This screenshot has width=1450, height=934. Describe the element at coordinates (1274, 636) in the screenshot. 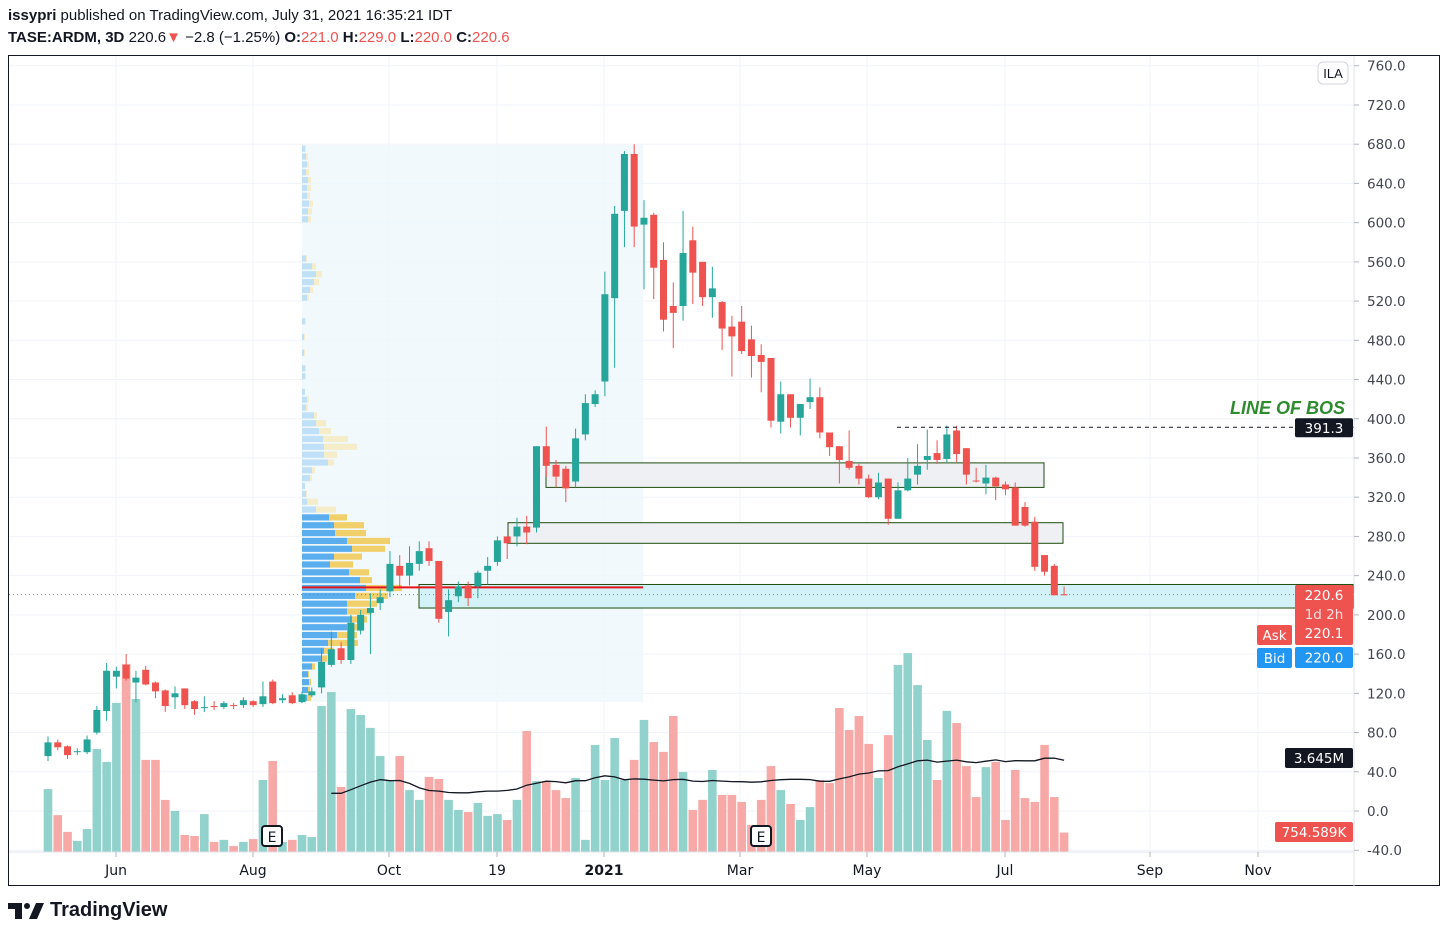

I see `ask-tag: Ask` at that location.